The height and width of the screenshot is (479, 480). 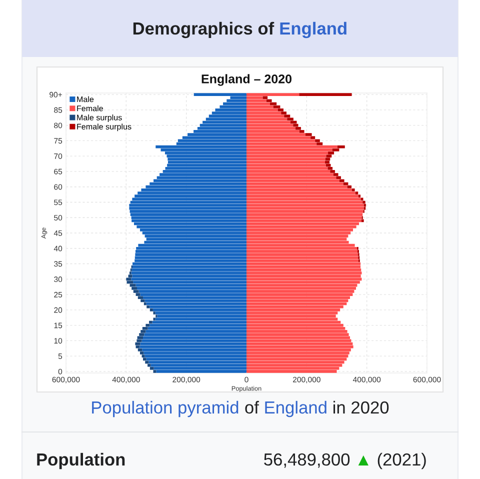 What do you see at coordinates (361, 407) in the screenshot?
I see `text: in 2020` at bounding box center [361, 407].